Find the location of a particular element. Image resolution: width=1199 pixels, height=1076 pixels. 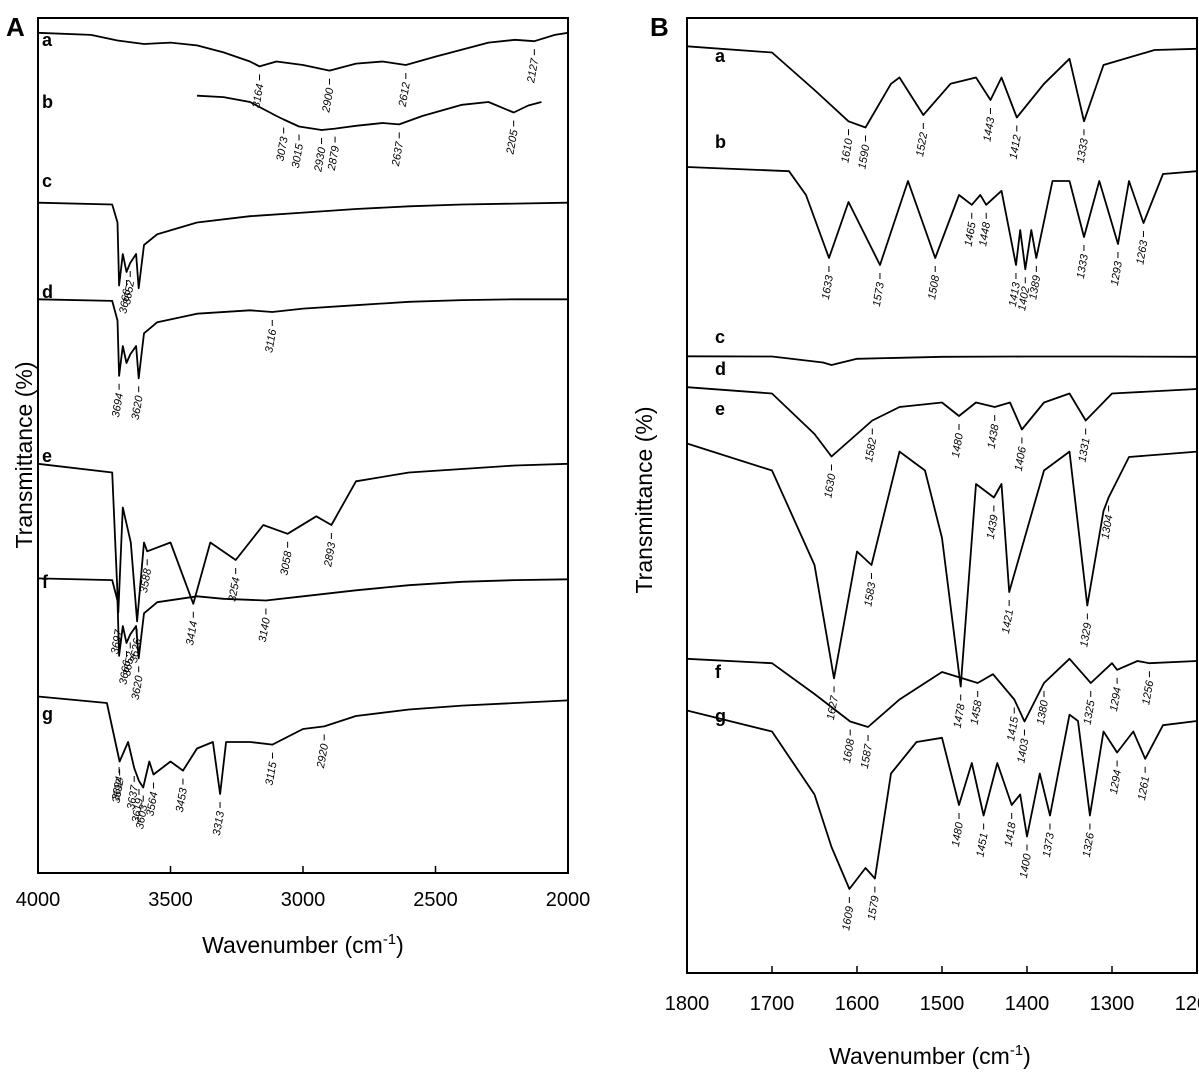

panel-a-trace-b is located at coordinates (369, 112).